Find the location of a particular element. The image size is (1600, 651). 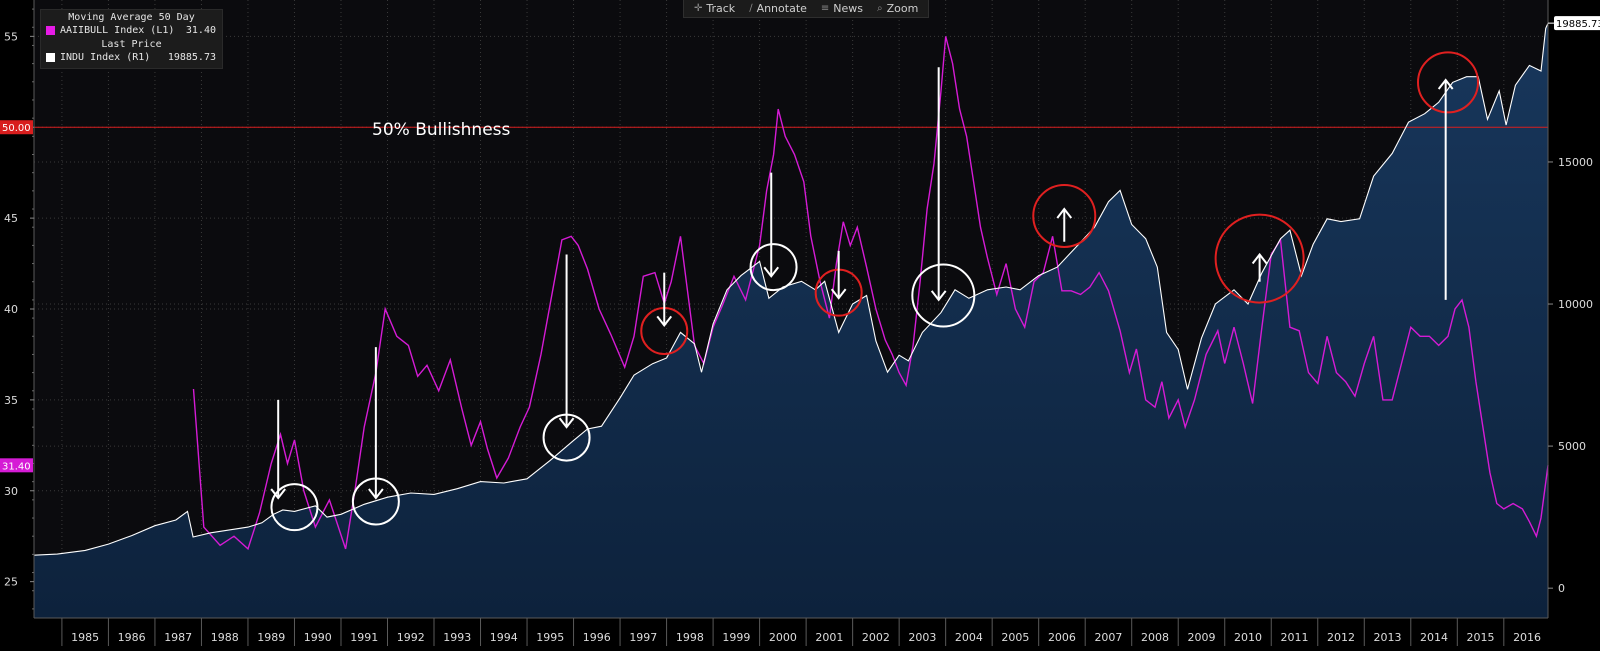

left-tick-label: 55 is located at coordinates (11, 36).